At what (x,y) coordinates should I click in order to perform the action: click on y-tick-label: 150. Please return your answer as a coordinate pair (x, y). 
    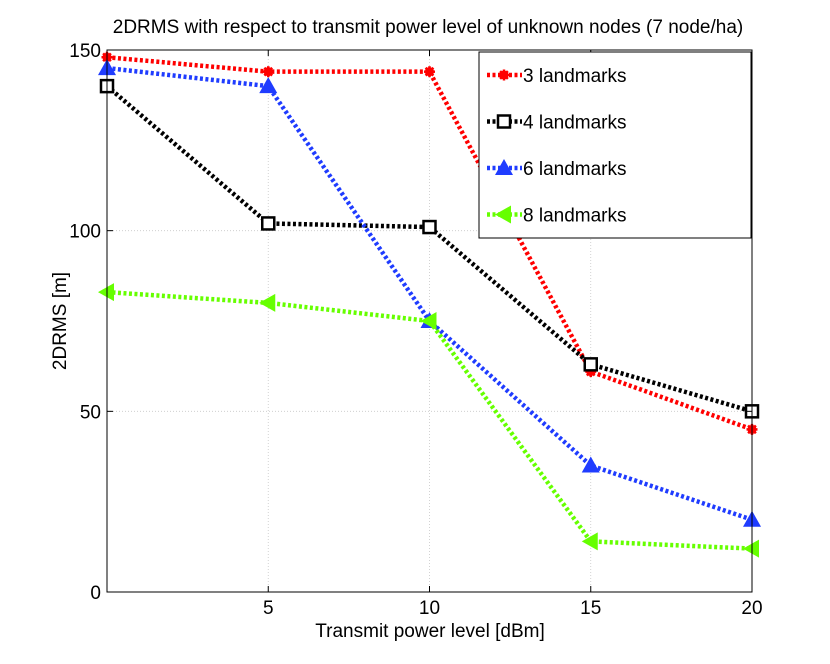
    Looking at the image, I should click on (85, 51).